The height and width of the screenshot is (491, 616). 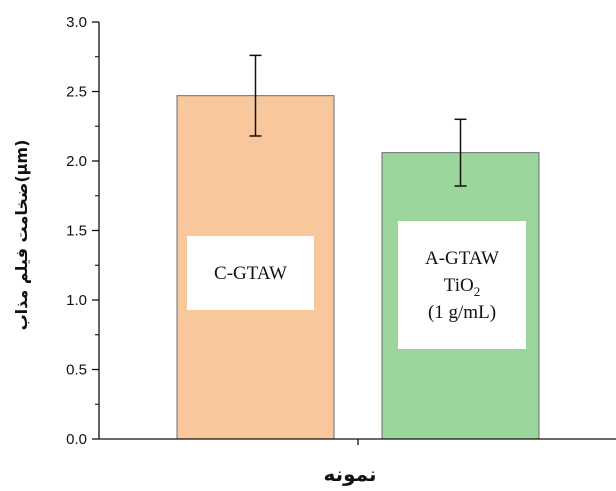 What do you see at coordinates (477, 291) in the screenshot?
I see `subscript: 2` at bounding box center [477, 291].